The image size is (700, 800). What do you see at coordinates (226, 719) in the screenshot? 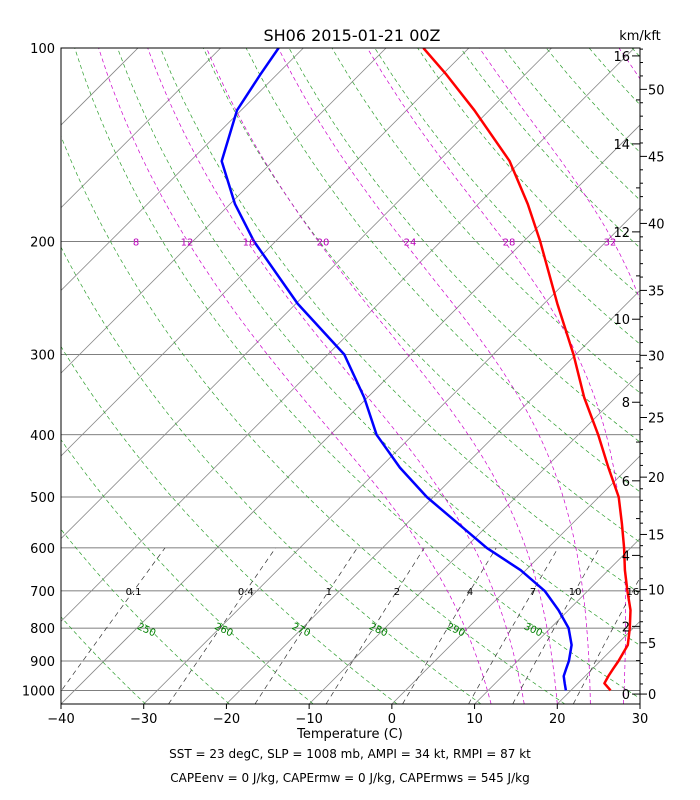
I see `x-tick-label: −20` at bounding box center [226, 719].